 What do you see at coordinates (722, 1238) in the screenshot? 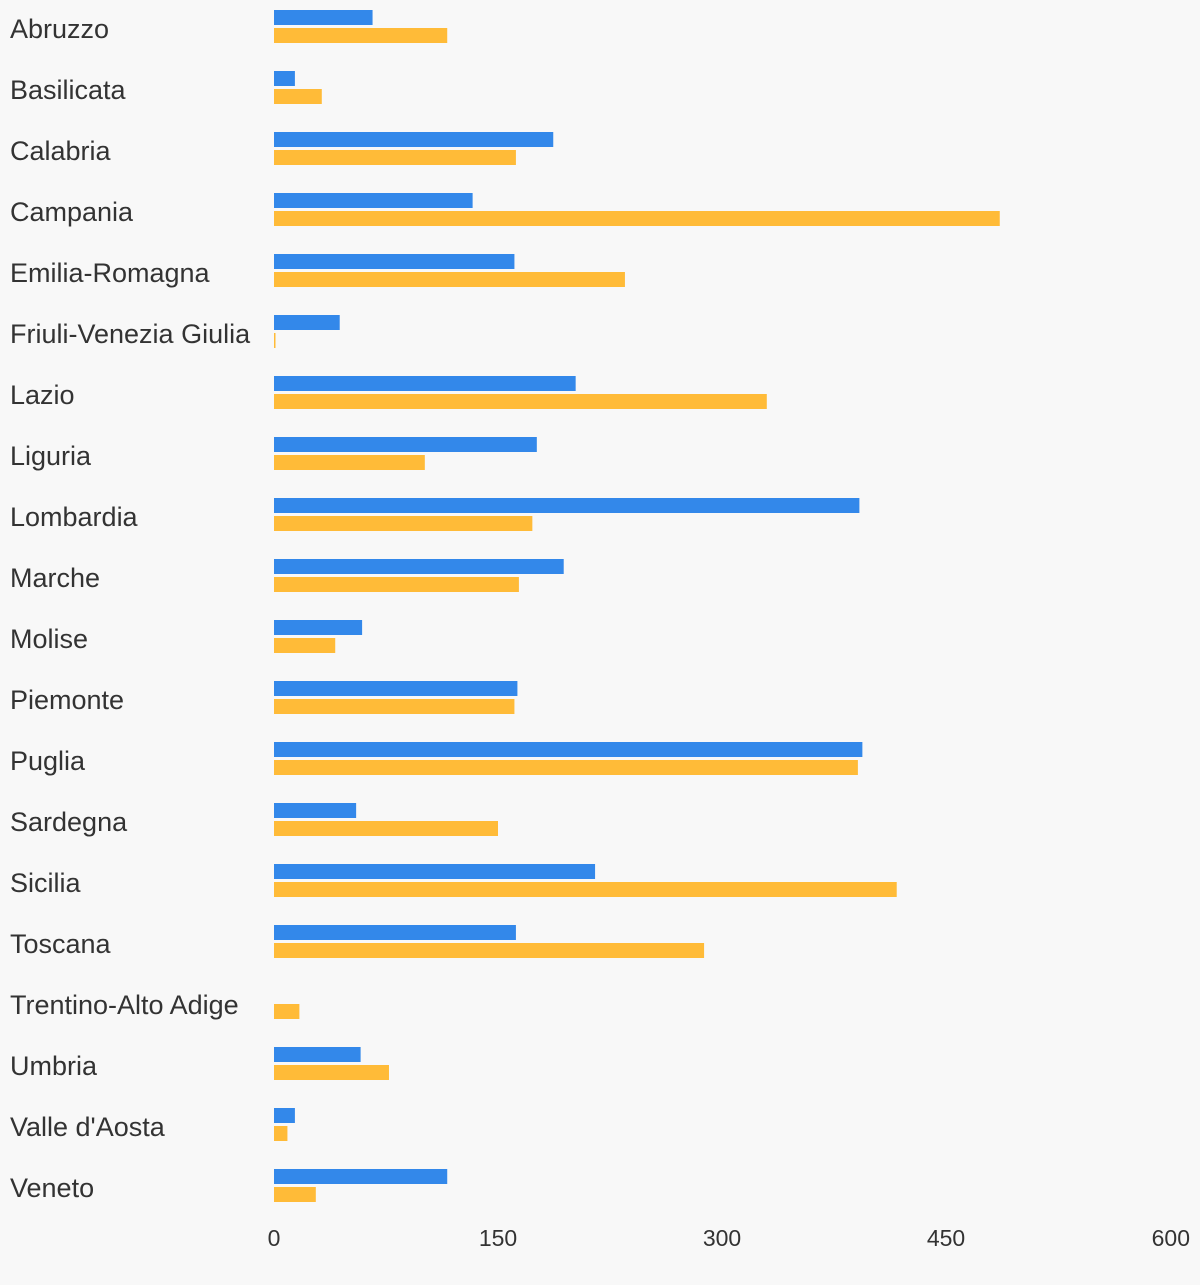
I see `x-tick-label: 300` at bounding box center [722, 1238].